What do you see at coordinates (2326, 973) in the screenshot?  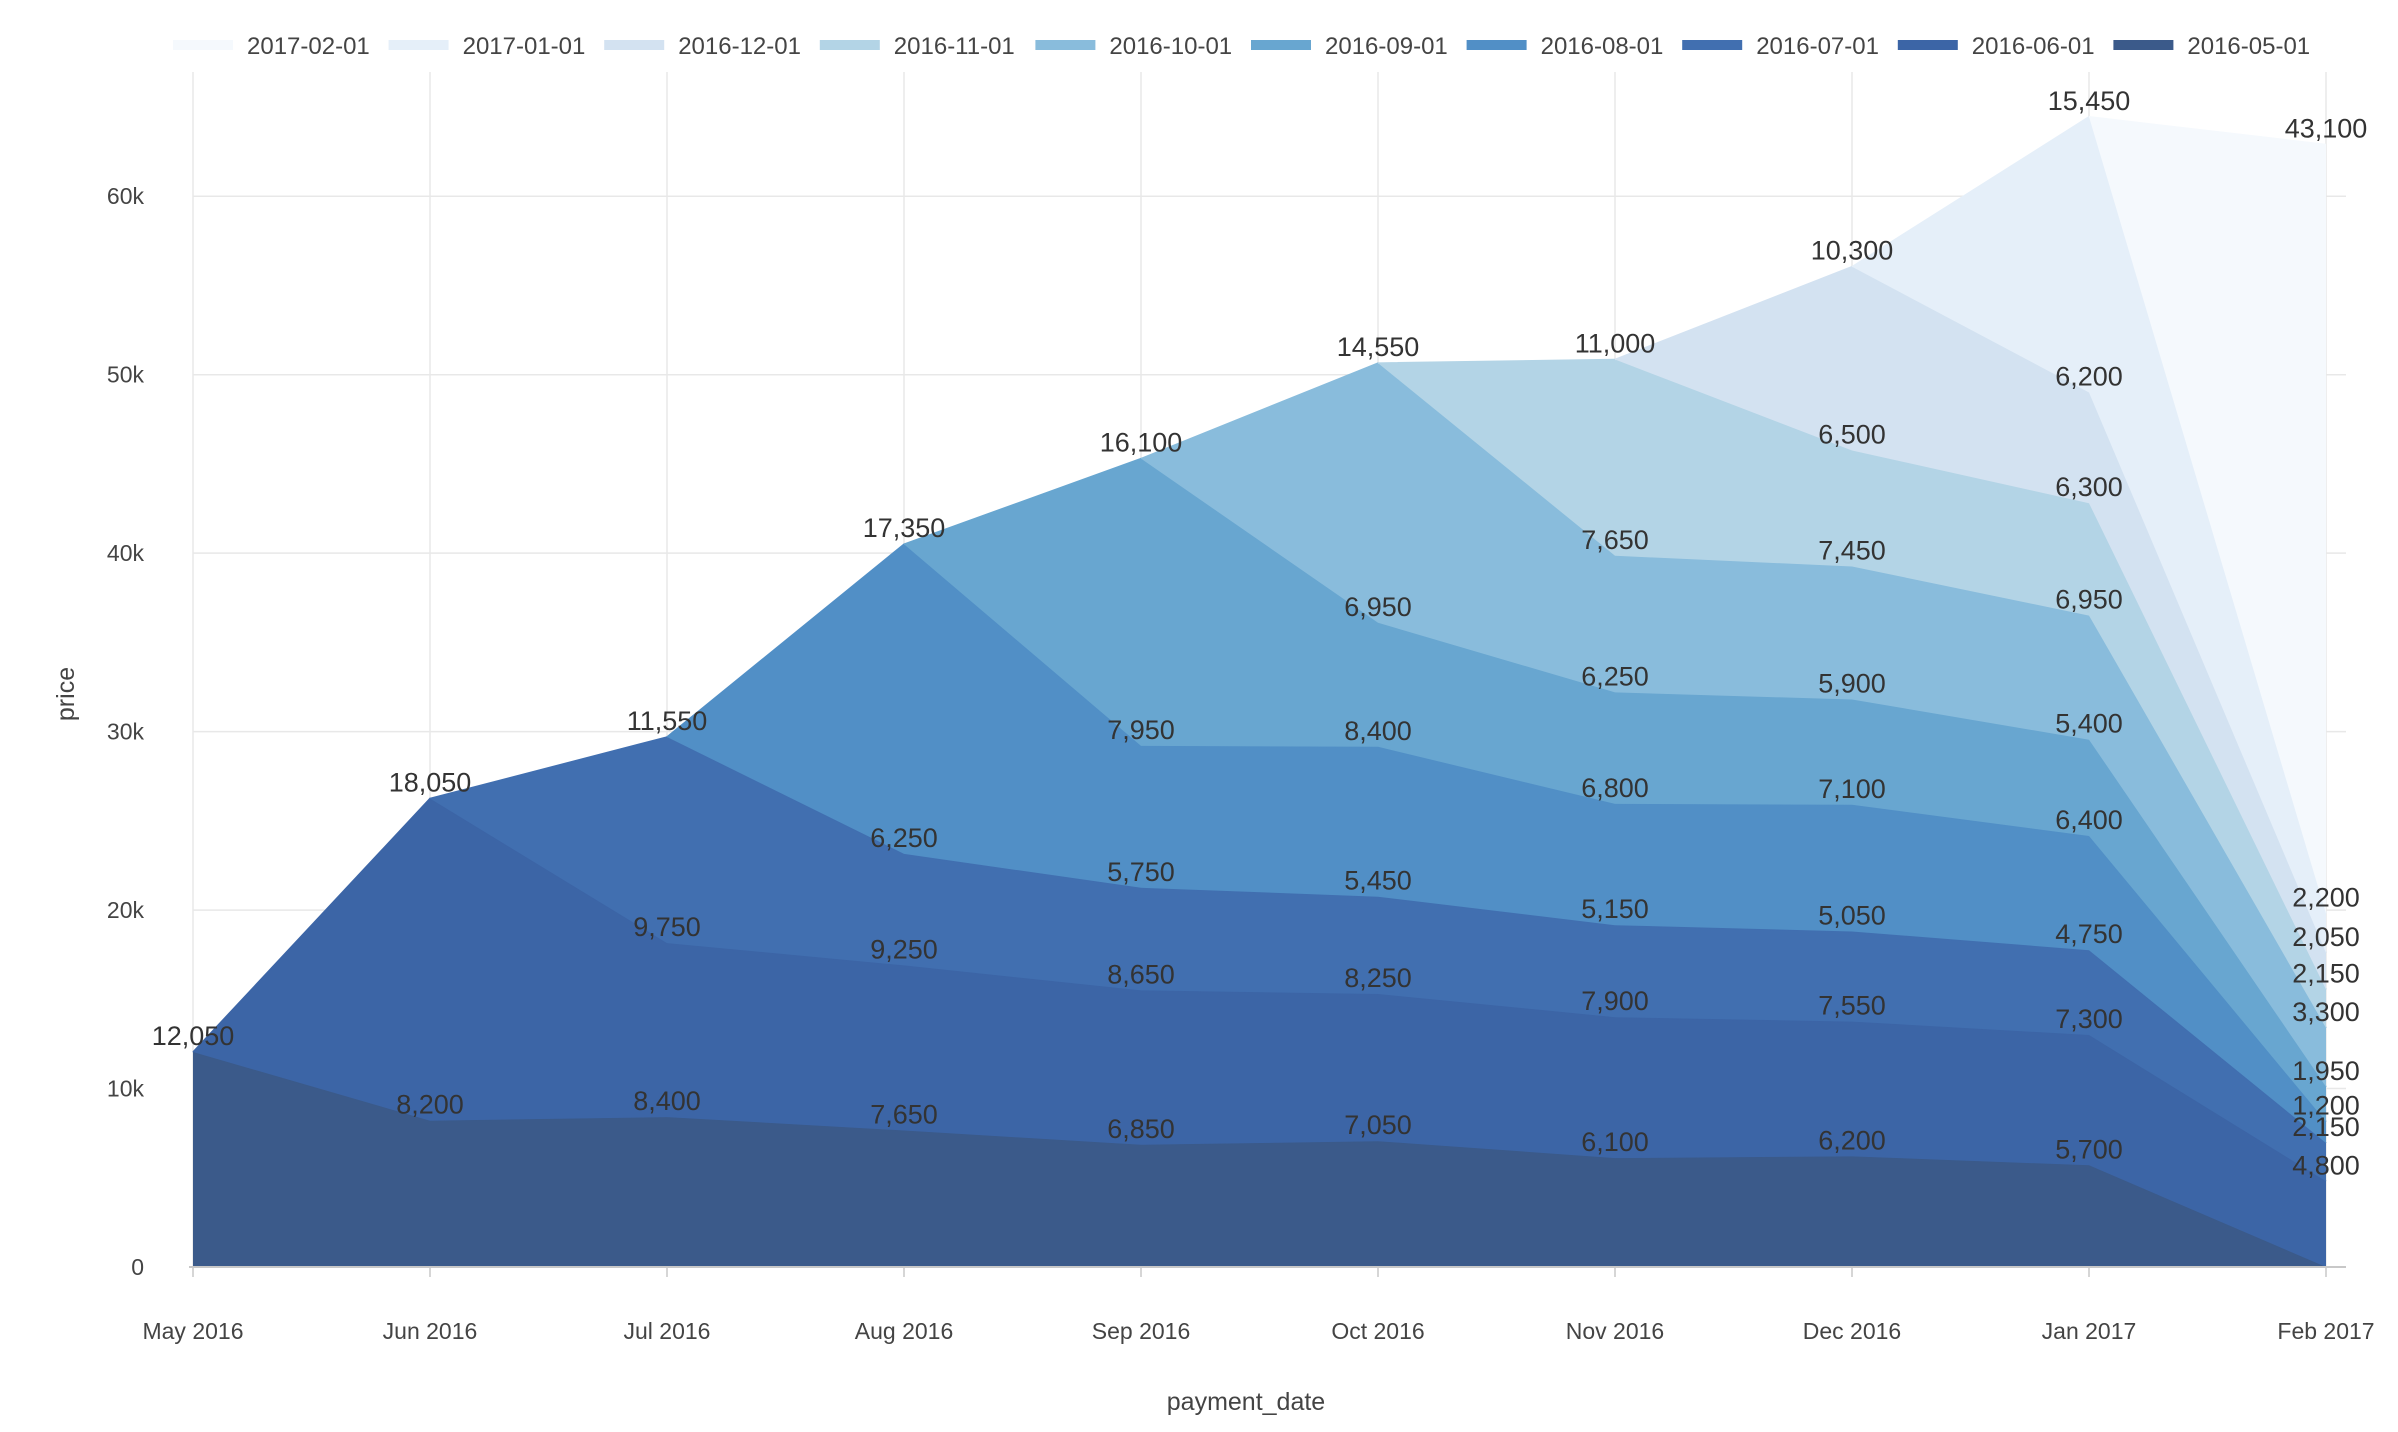 I see `data-label-2016-11-01: 2,150` at bounding box center [2326, 973].